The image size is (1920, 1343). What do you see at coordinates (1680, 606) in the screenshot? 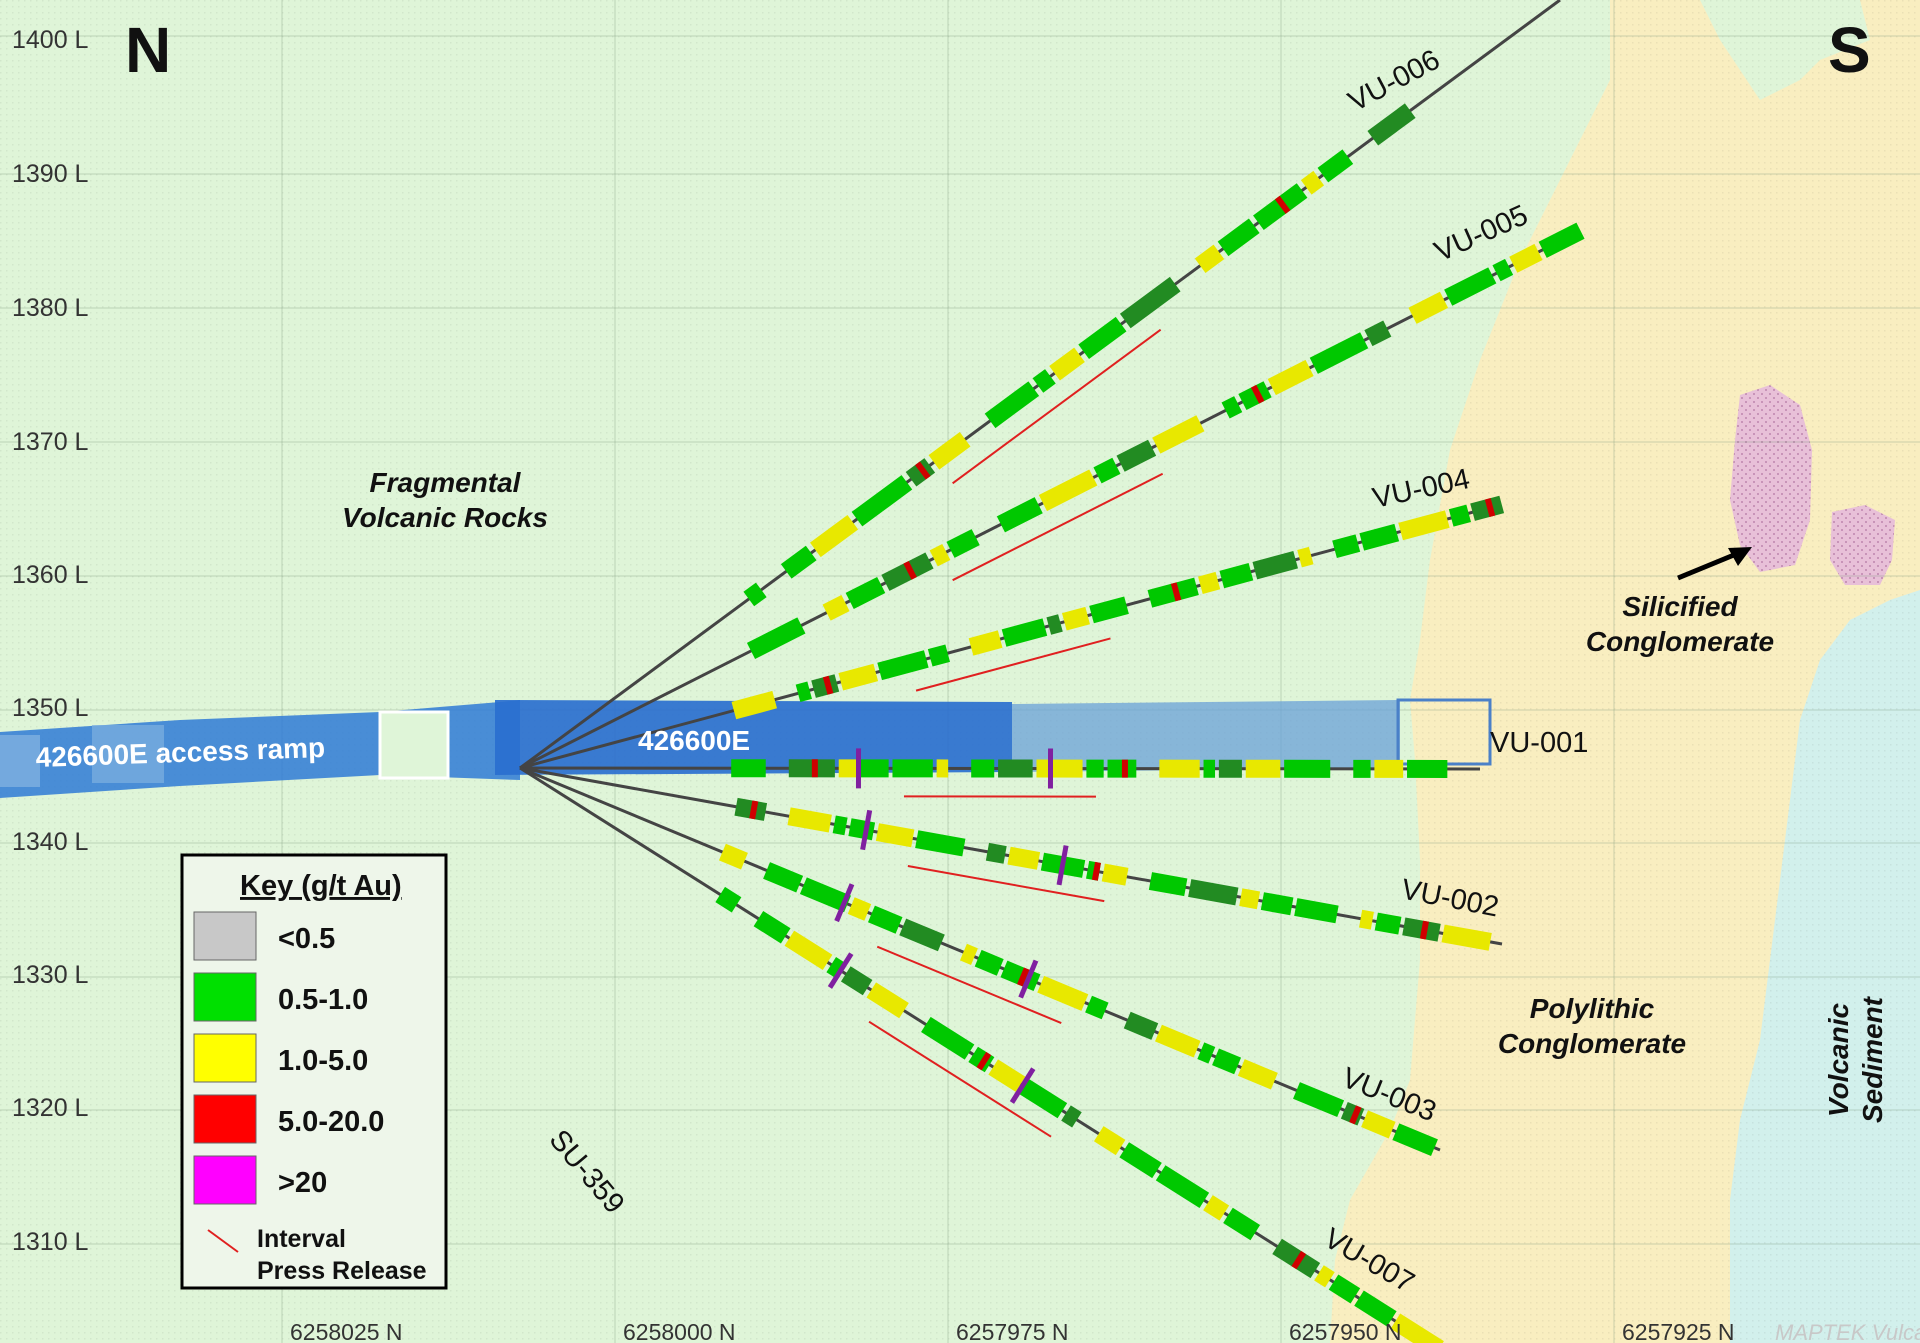
I see `geology-label-silicified: Silicified` at bounding box center [1680, 606].